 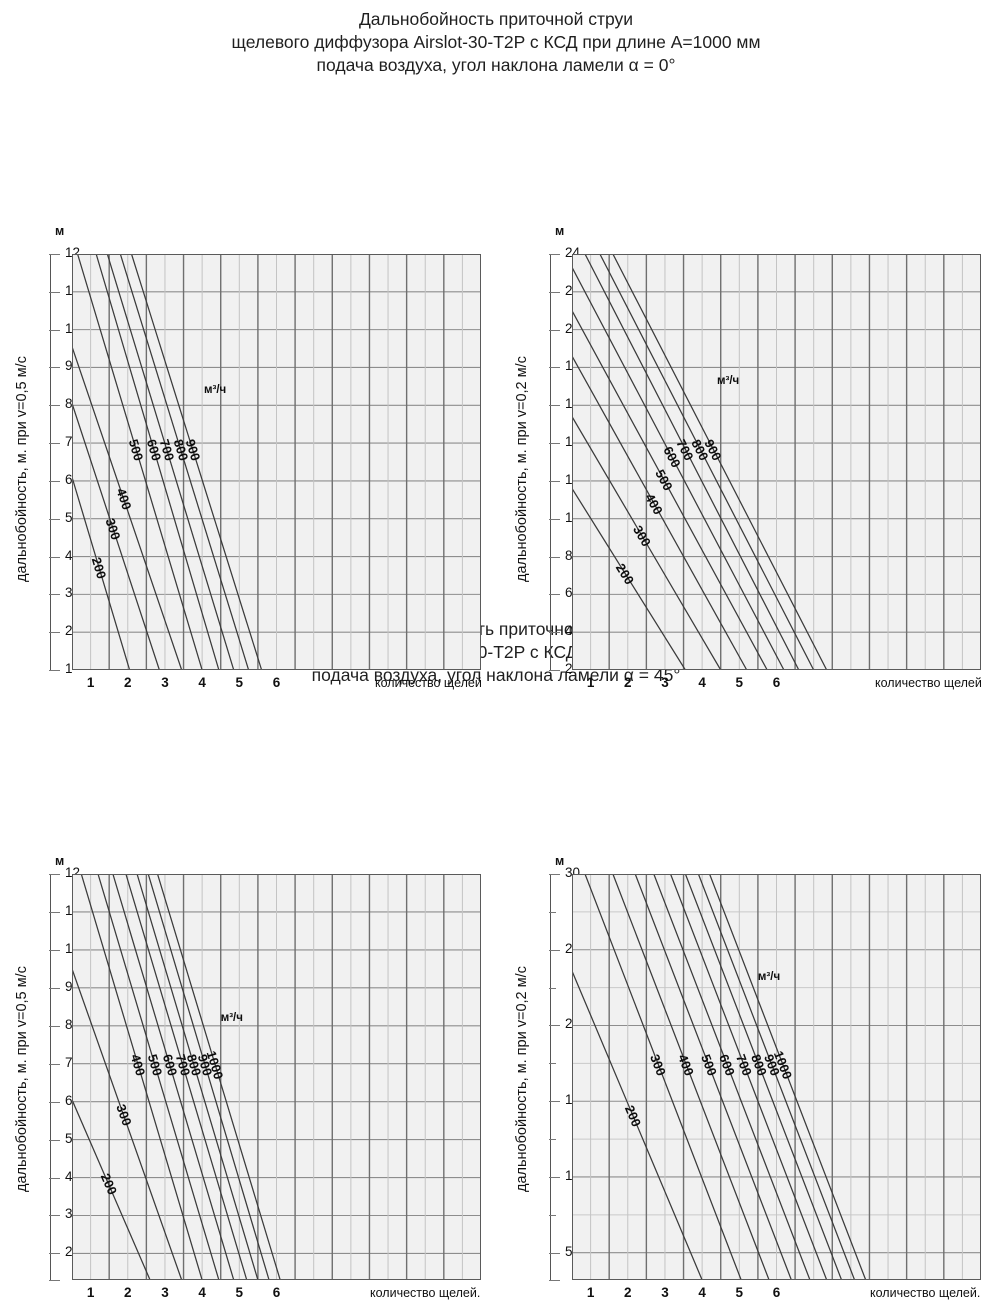 What do you see at coordinates (64, 1073) in the screenshot?
I see `y-axis-ruler: 23456789101112` at bounding box center [64, 1073].